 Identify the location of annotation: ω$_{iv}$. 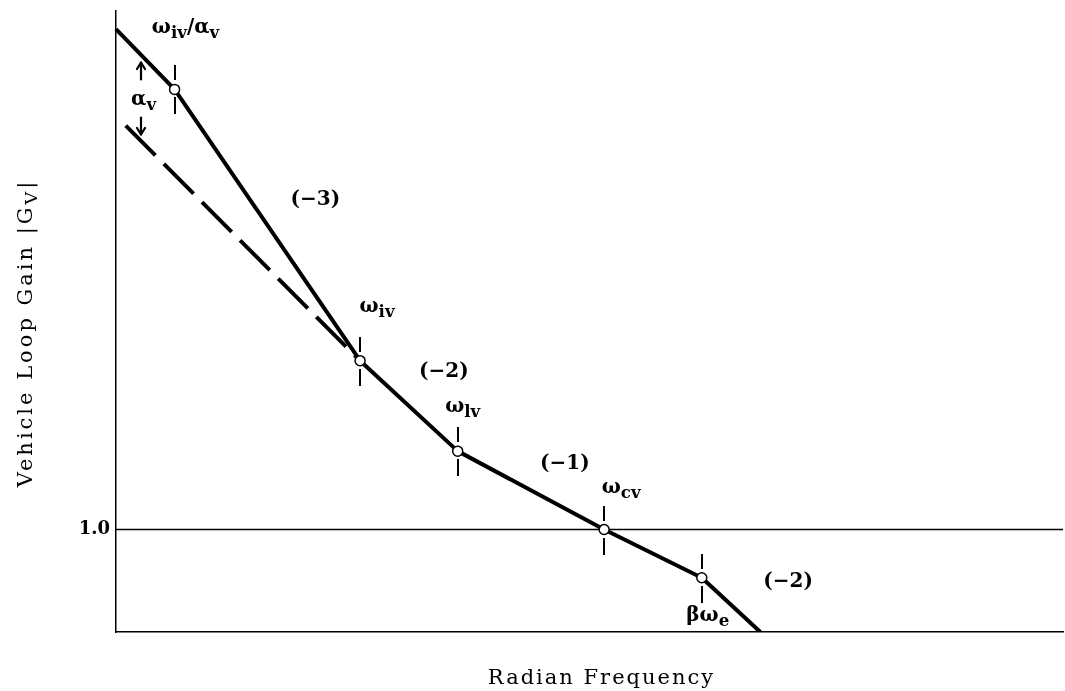
(377, 306).